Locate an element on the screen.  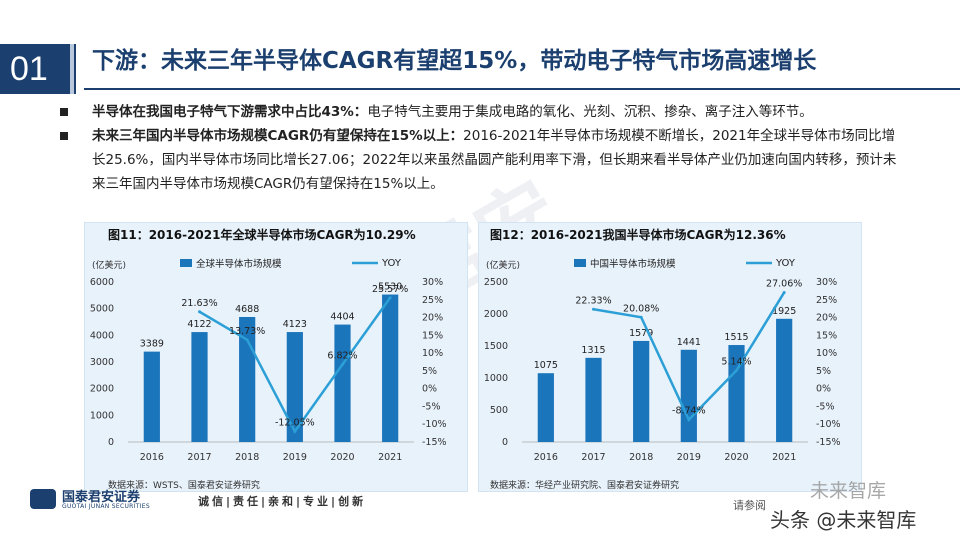
bullet-heading: 半导体在我国电子特气下游需求中占比43%： is located at coordinates (230, 112).